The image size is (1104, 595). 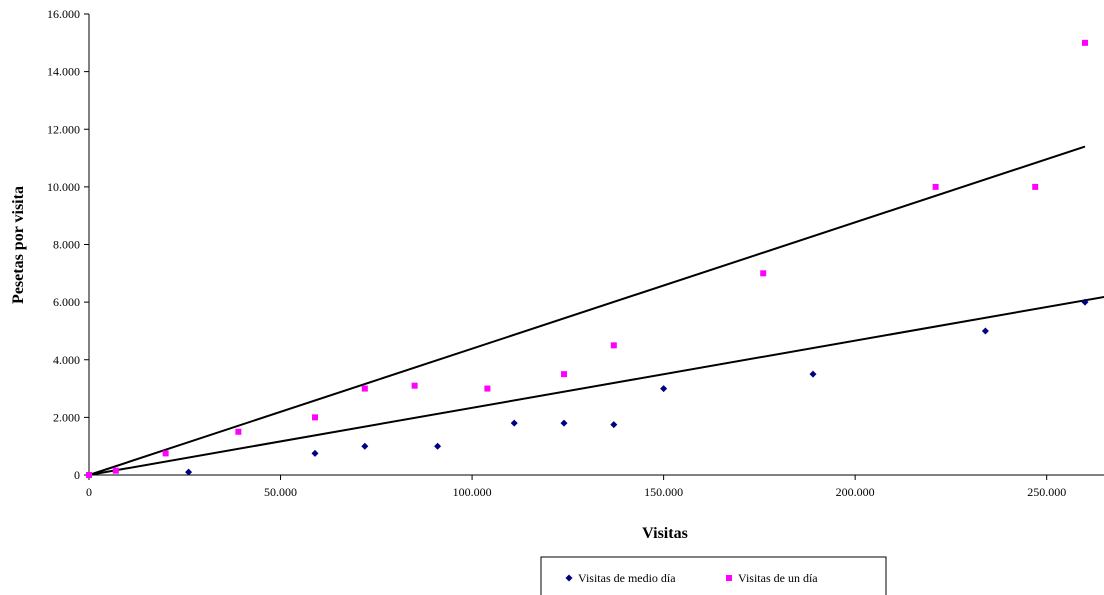 What do you see at coordinates (1046, 492) in the screenshot?
I see `x-tick-label: 250.000` at bounding box center [1046, 492].